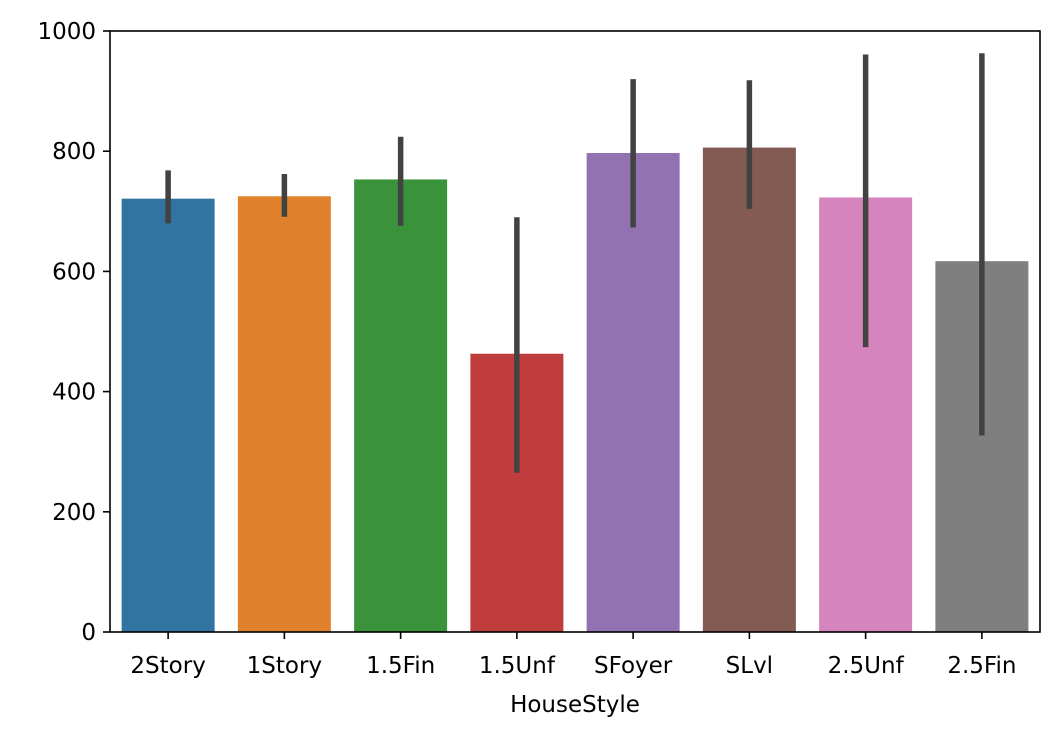  What do you see at coordinates (167, 666) in the screenshot?
I see `x-tick-label: 2Story` at bounding box center [167, 666].